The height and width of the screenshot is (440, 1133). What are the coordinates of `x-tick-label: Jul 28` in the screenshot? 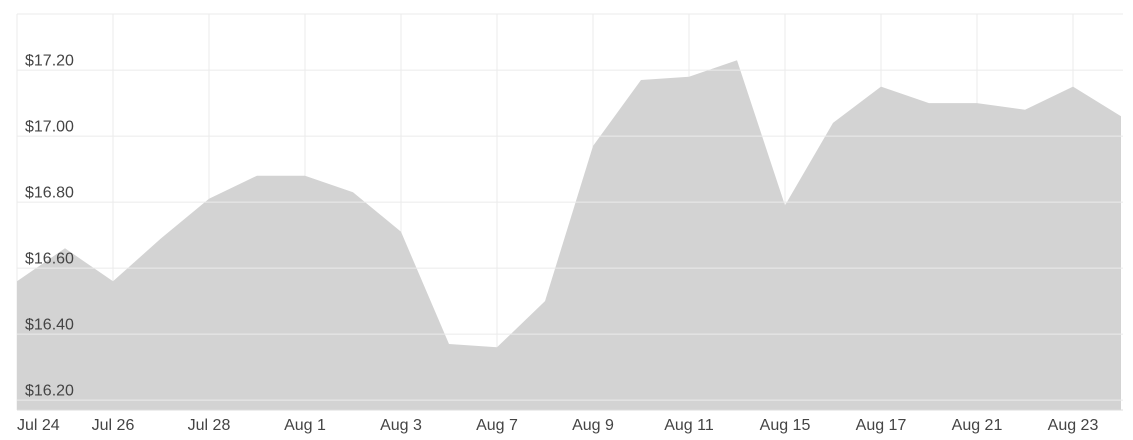 It's located at (209, 425).